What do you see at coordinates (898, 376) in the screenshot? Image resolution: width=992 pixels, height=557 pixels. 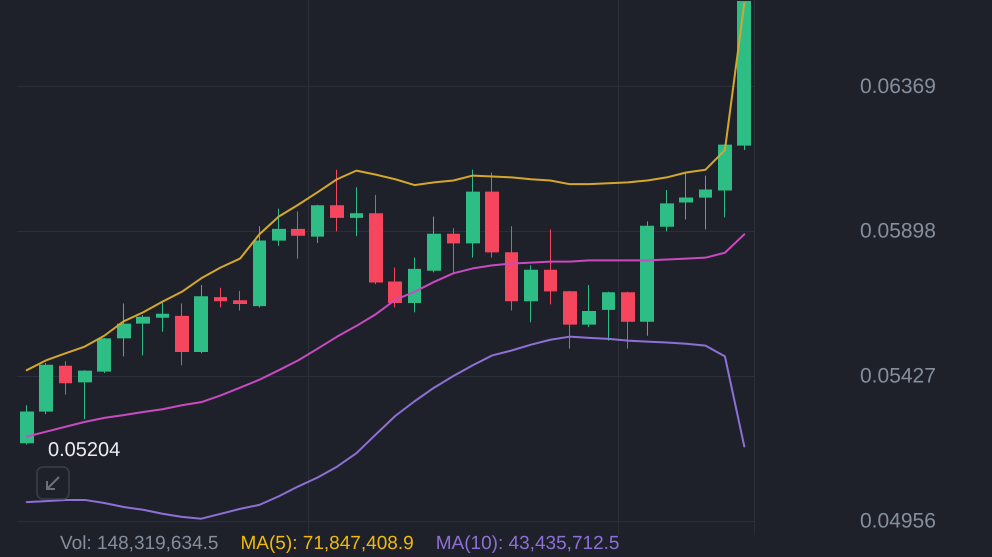 I see `y-tick-label: 0.05427` at bounding box center [898, 376].